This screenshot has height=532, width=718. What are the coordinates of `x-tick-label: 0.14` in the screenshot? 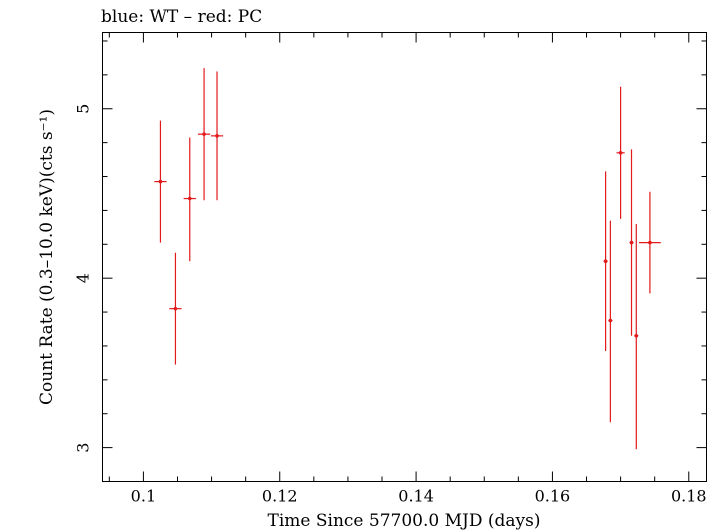 It's located at (416, 496).